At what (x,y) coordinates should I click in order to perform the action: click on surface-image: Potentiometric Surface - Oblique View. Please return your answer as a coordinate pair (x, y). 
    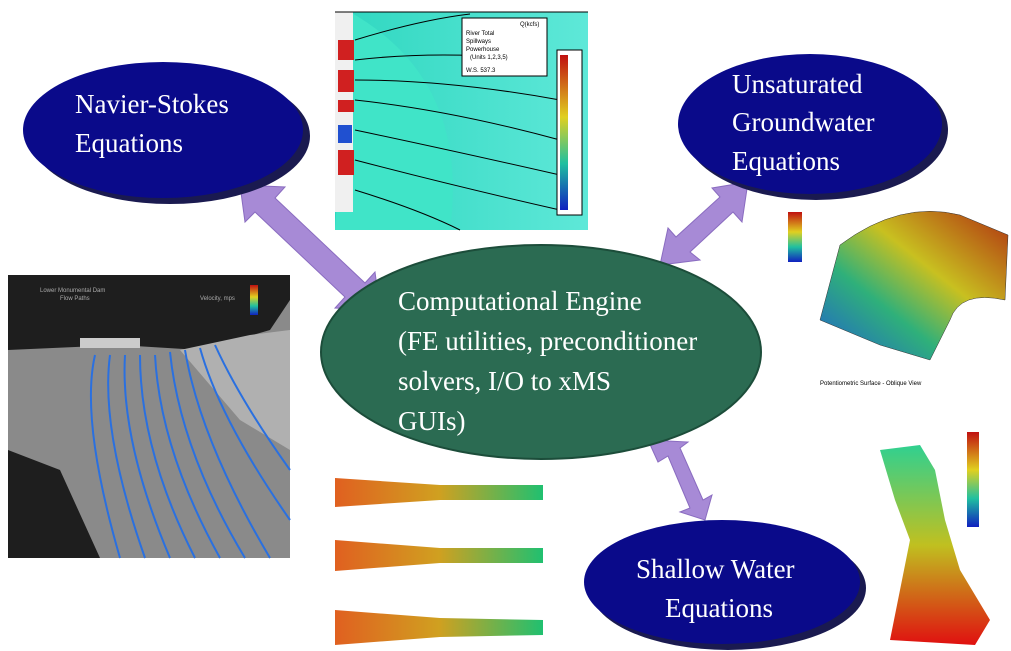
    Looking at the image, I should click on (898, 299).